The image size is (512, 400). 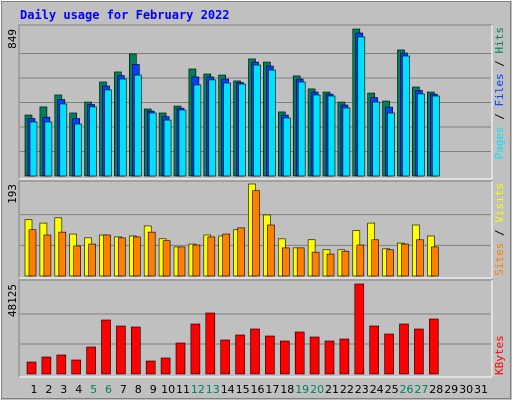 I want to click on legend: Pages / Files / Hits, so click(x=499, y=93).